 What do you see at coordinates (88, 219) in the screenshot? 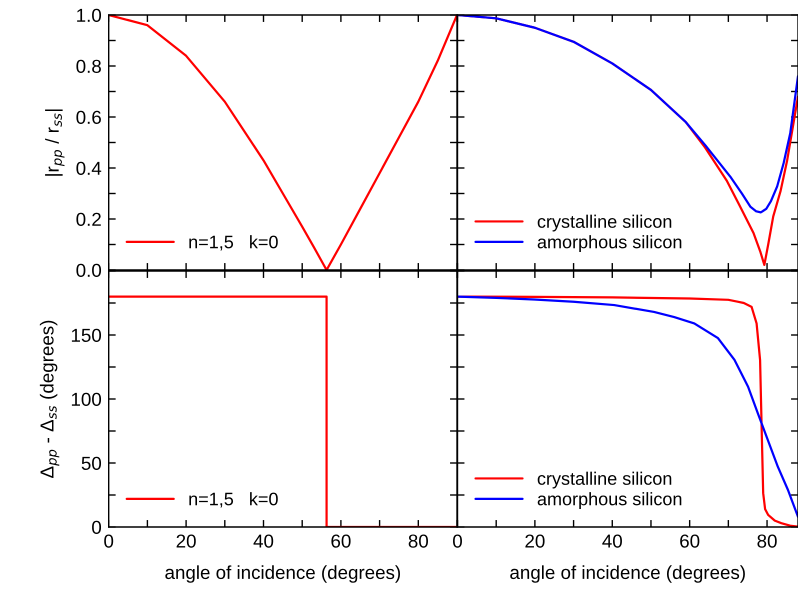
I see `y-tick-label: 0.2` at bounding box center [88, 219].